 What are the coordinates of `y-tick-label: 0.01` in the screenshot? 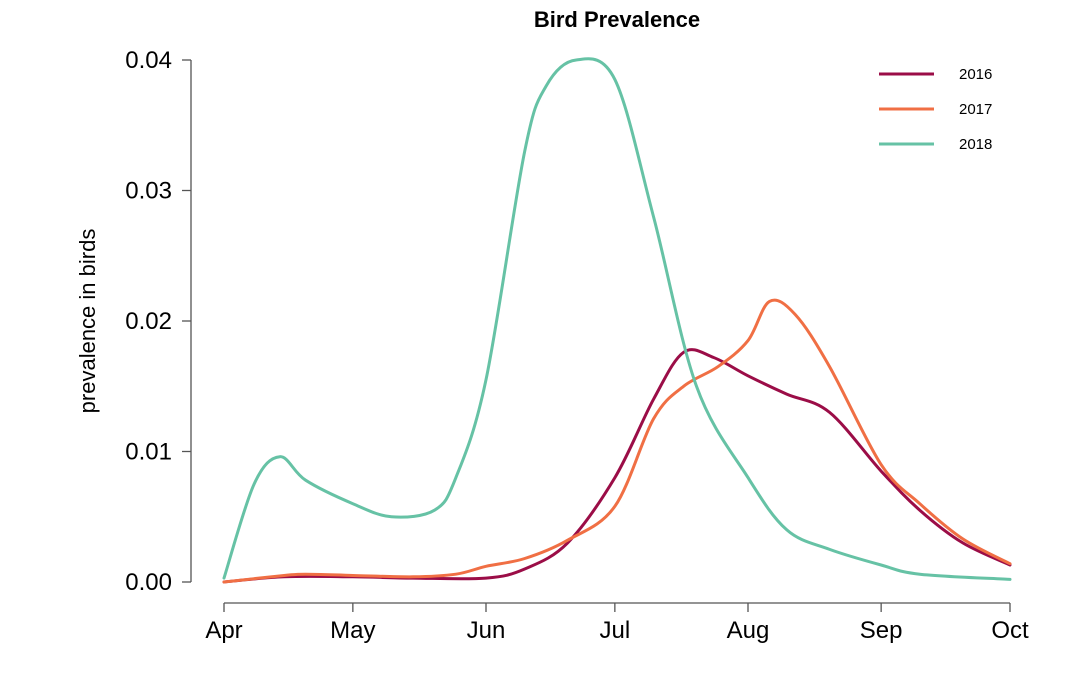 It's located at (148, 452).